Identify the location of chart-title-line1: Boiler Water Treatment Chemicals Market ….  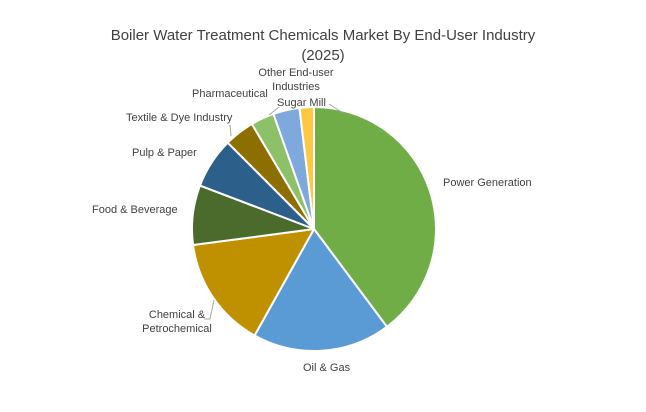
(323, 35).